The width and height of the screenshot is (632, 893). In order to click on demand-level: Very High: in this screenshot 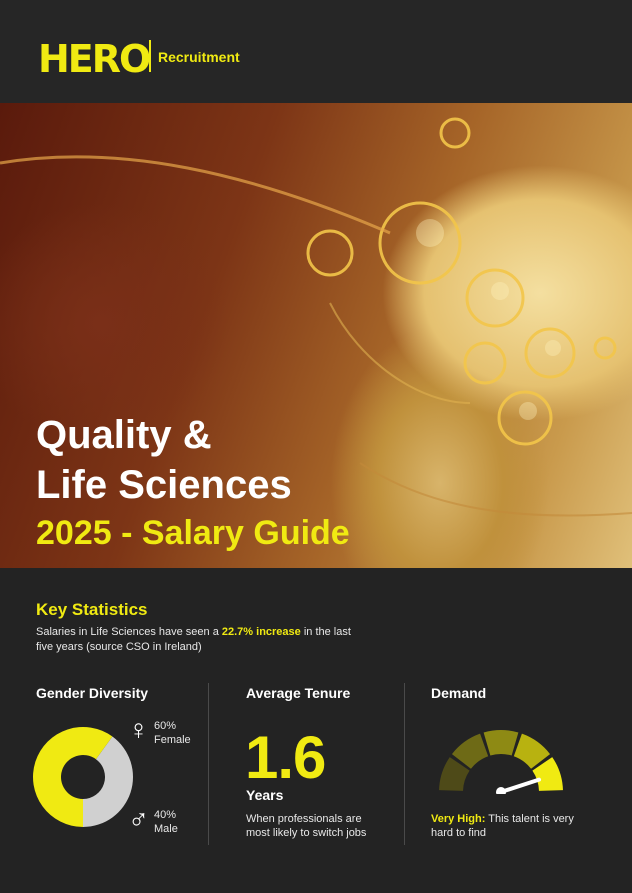, I will do `click(458, 819)`.